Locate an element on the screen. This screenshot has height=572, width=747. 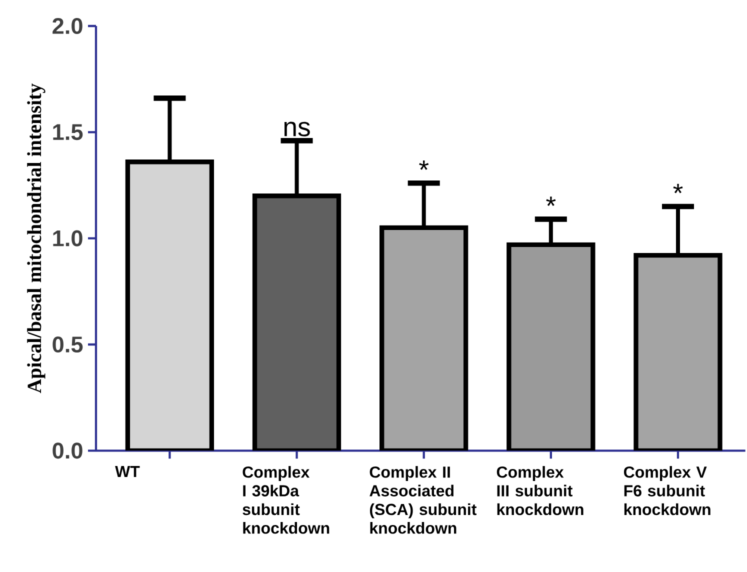
x-tick-label: WT is located at coordinates (127, 472).